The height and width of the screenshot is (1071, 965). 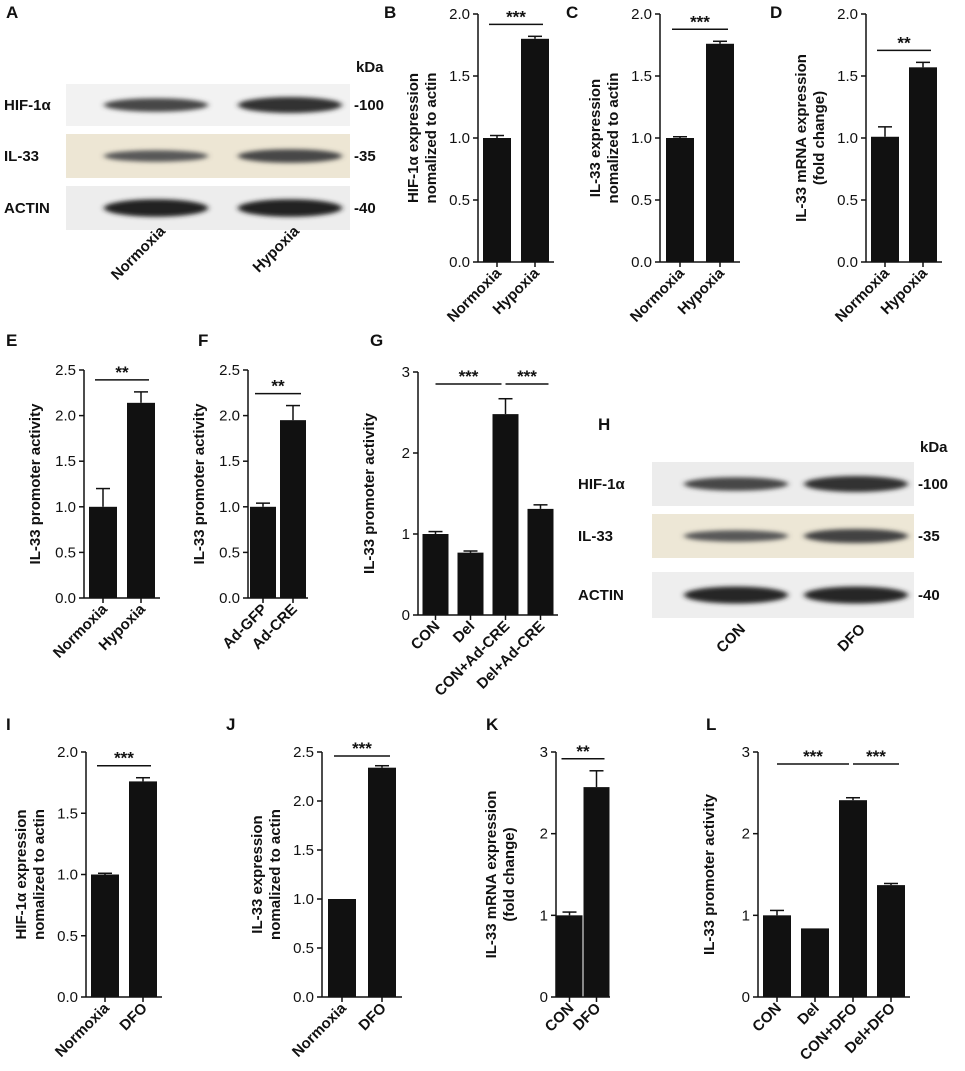 What do you see at coordinates (426, 636) in the screenshot?
I see `x-tick-label: CON` at bounding box center [426, 636].